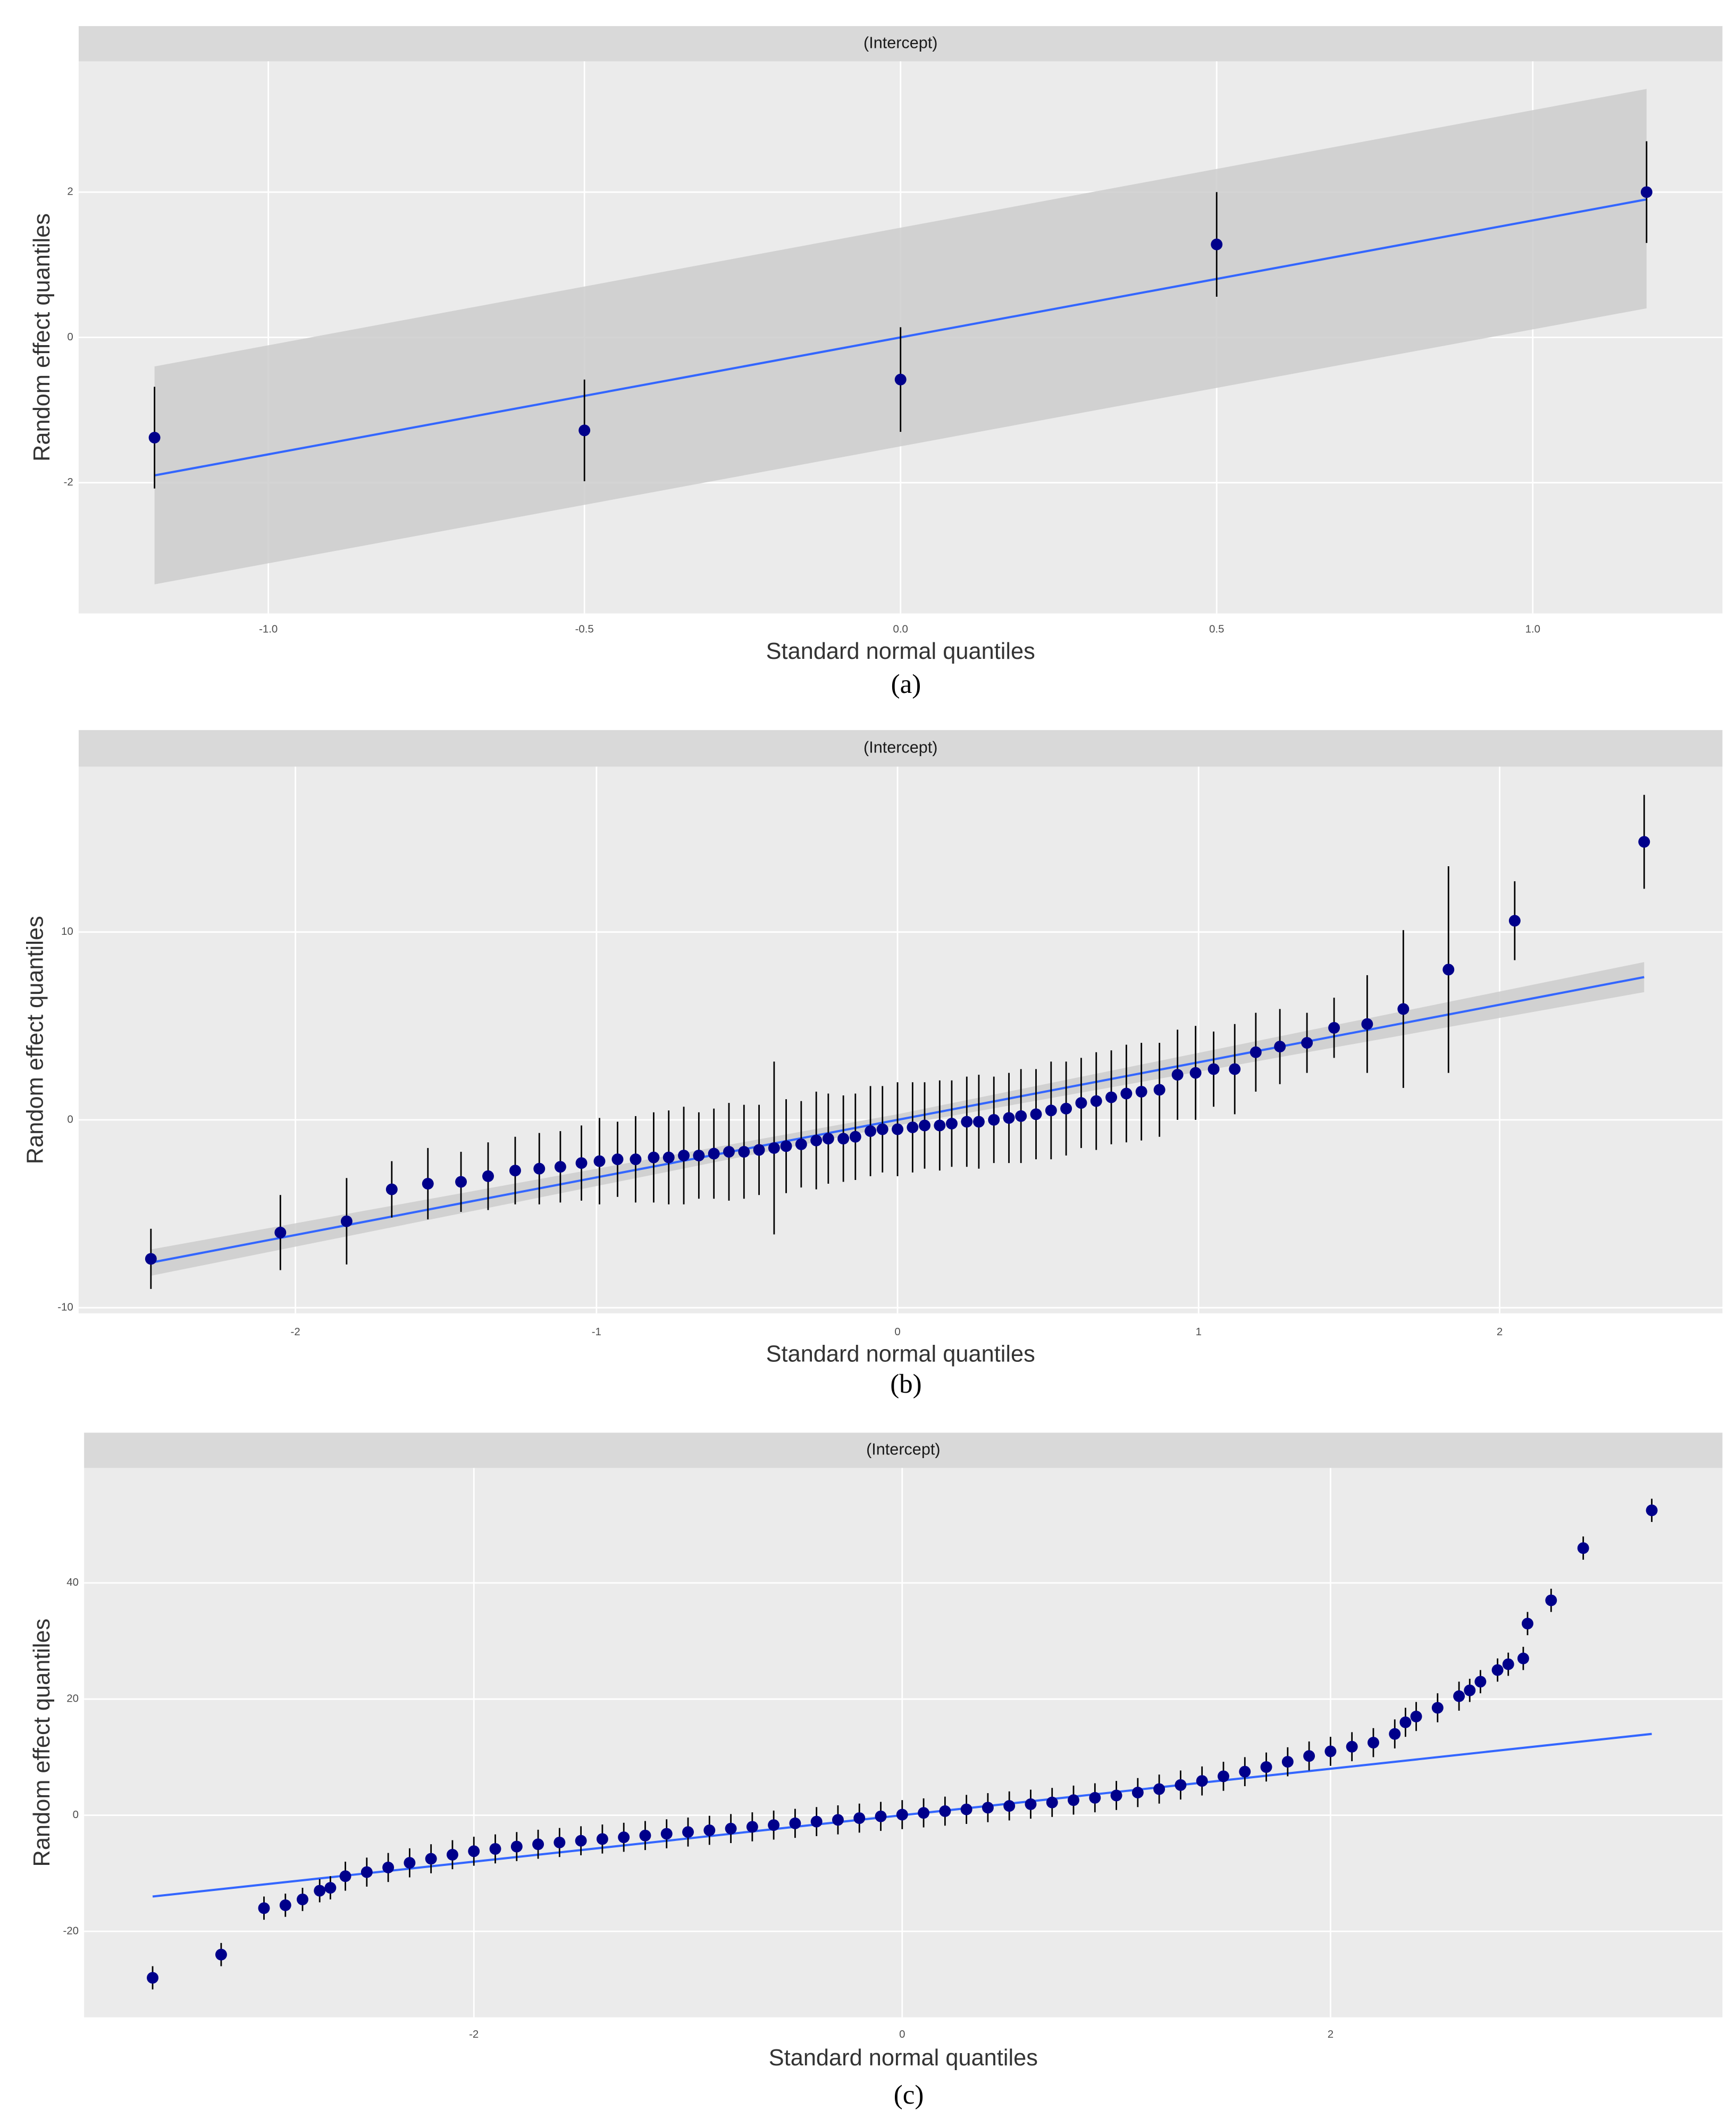 This screenshot has width=1736, height=2118. I want to click on y-tick-label: -2, so click(68, 482).